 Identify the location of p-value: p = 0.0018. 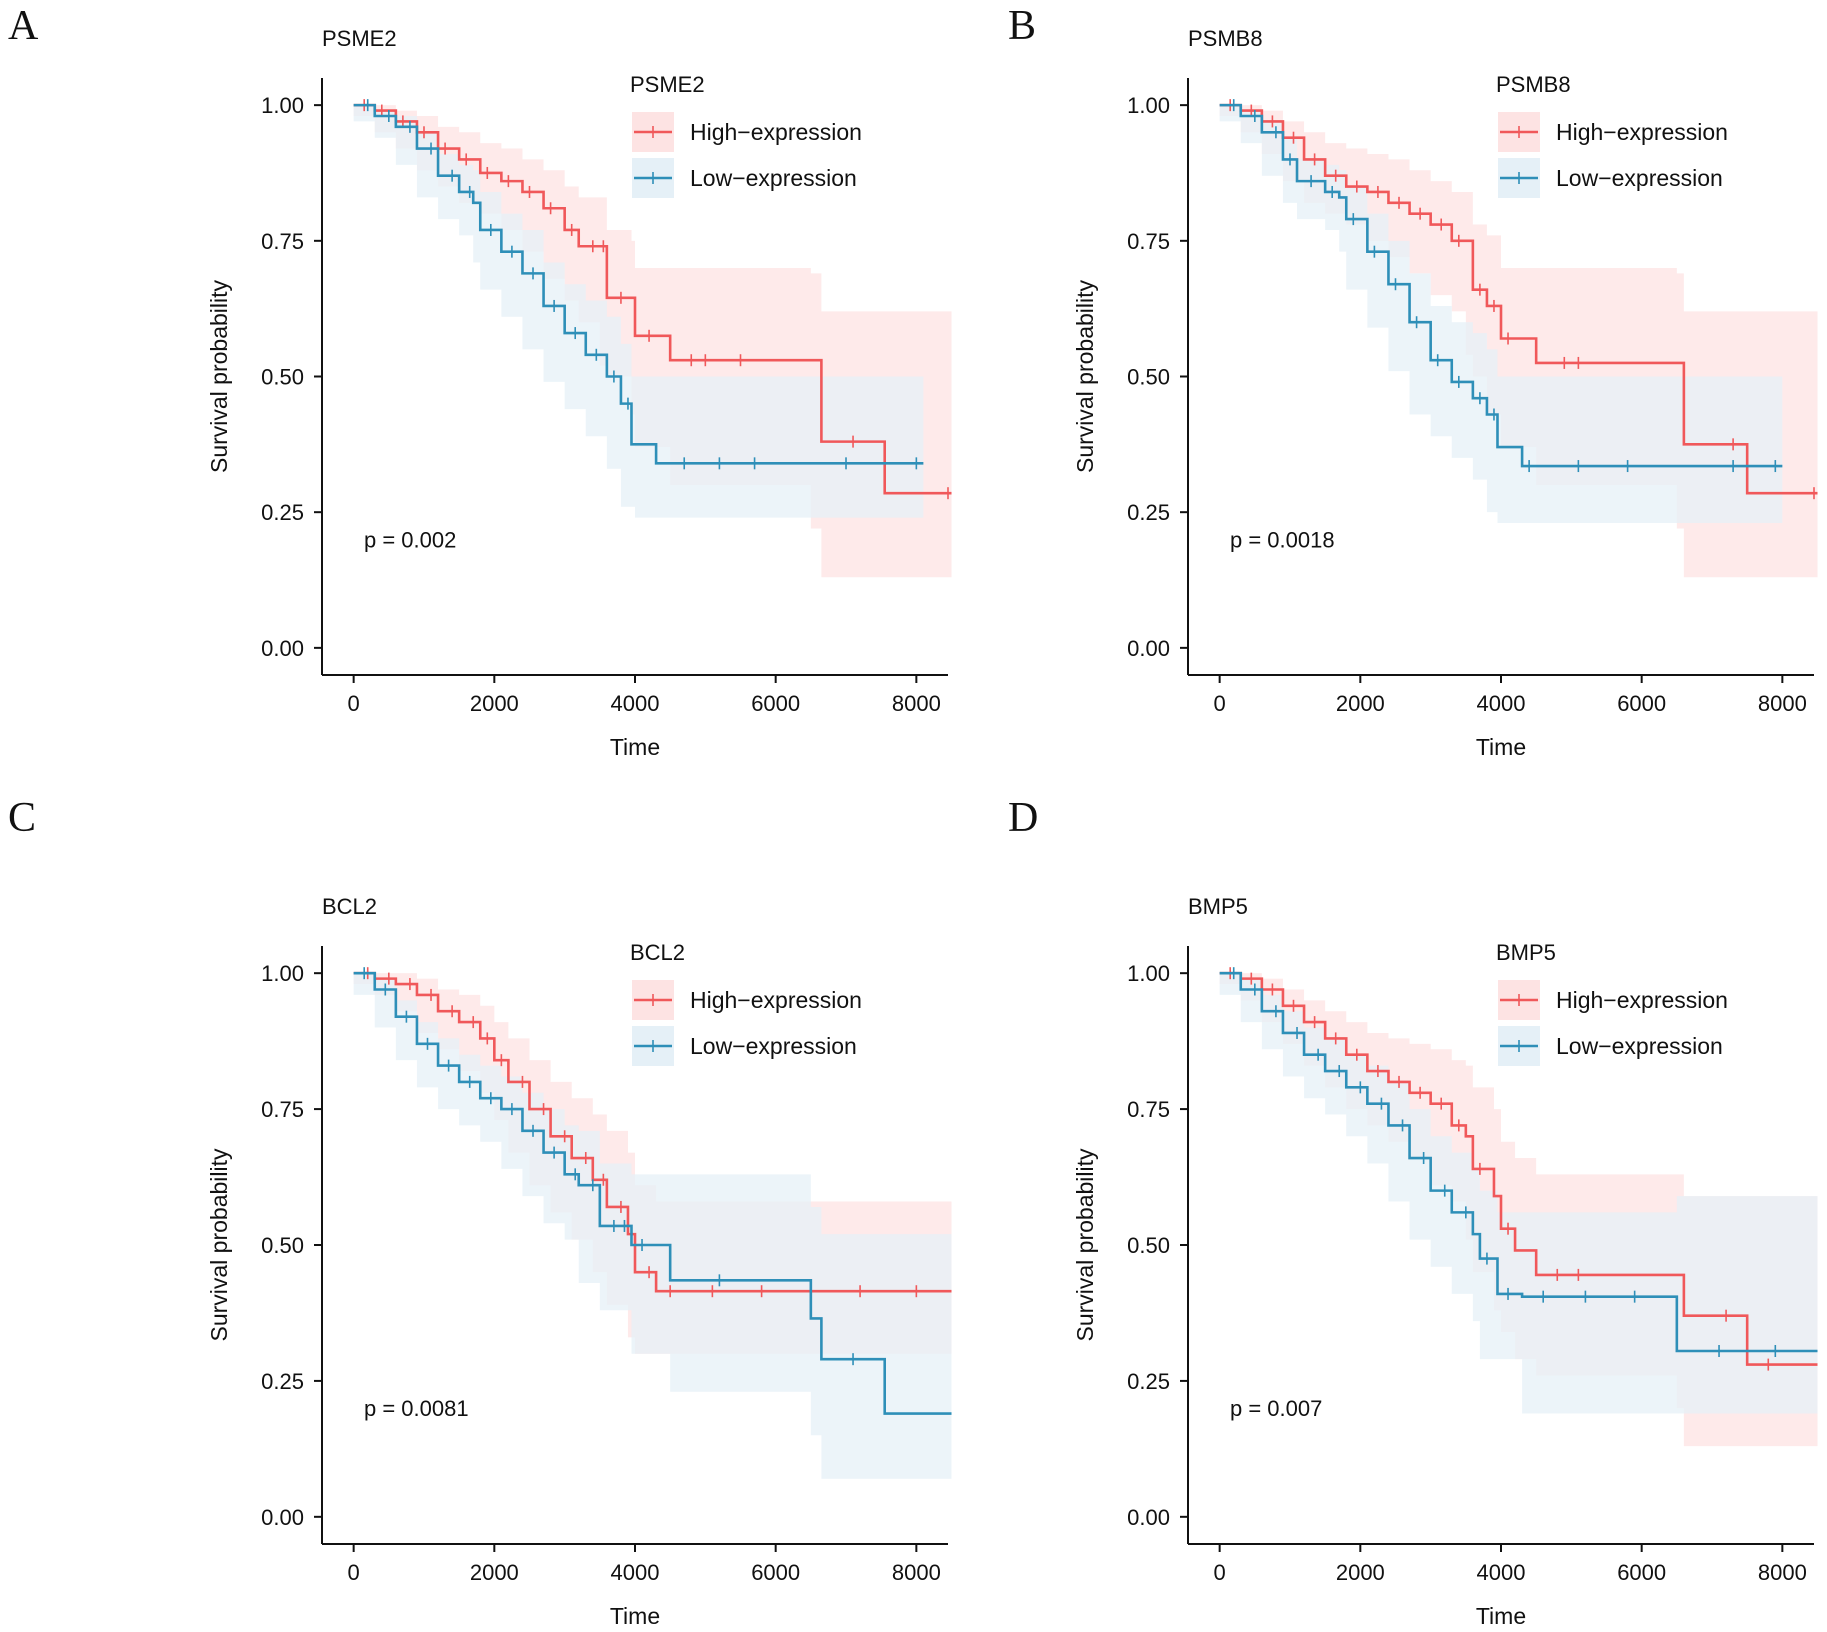
(1282, 539).